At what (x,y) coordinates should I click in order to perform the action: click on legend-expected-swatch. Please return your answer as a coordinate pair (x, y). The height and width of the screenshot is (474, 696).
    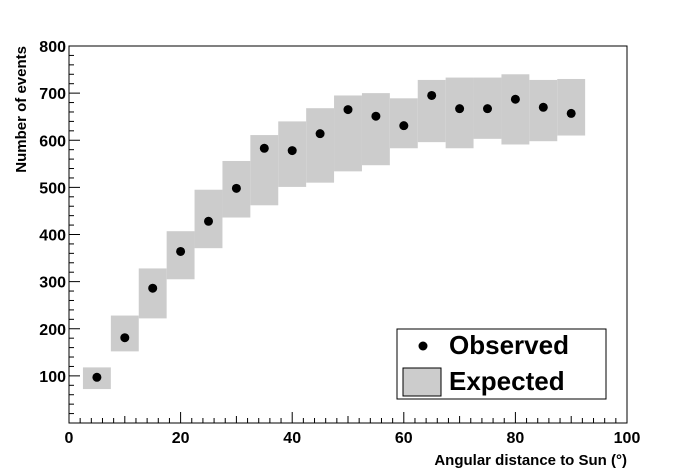
    Looking at the image, I should click on (422, 382).